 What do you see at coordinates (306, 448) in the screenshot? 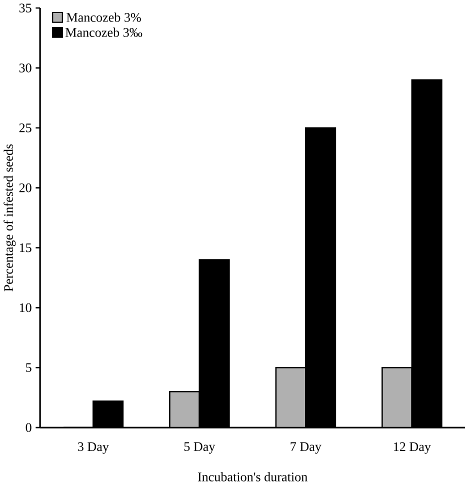
I see `x-tick-label: 7 Day` at bounding box center [306, 448].